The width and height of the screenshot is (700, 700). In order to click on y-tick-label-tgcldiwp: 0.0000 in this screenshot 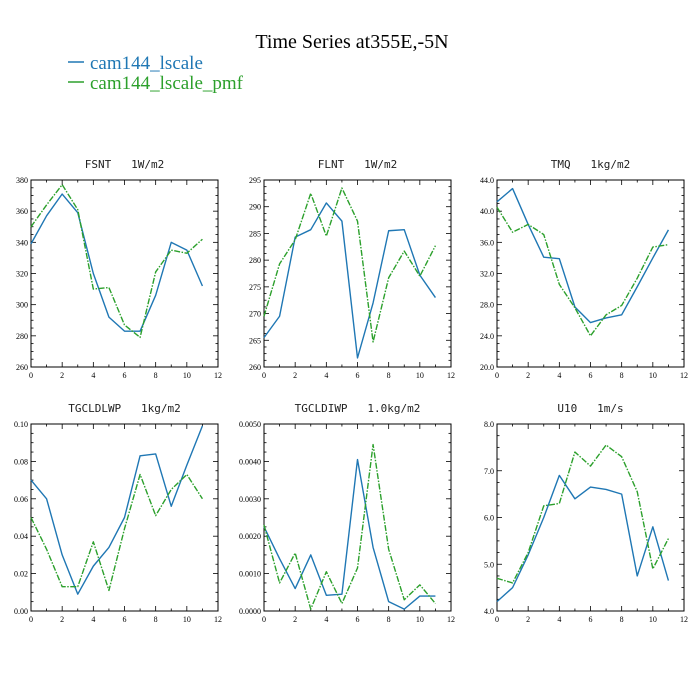, I will do `click(250, 611)`.